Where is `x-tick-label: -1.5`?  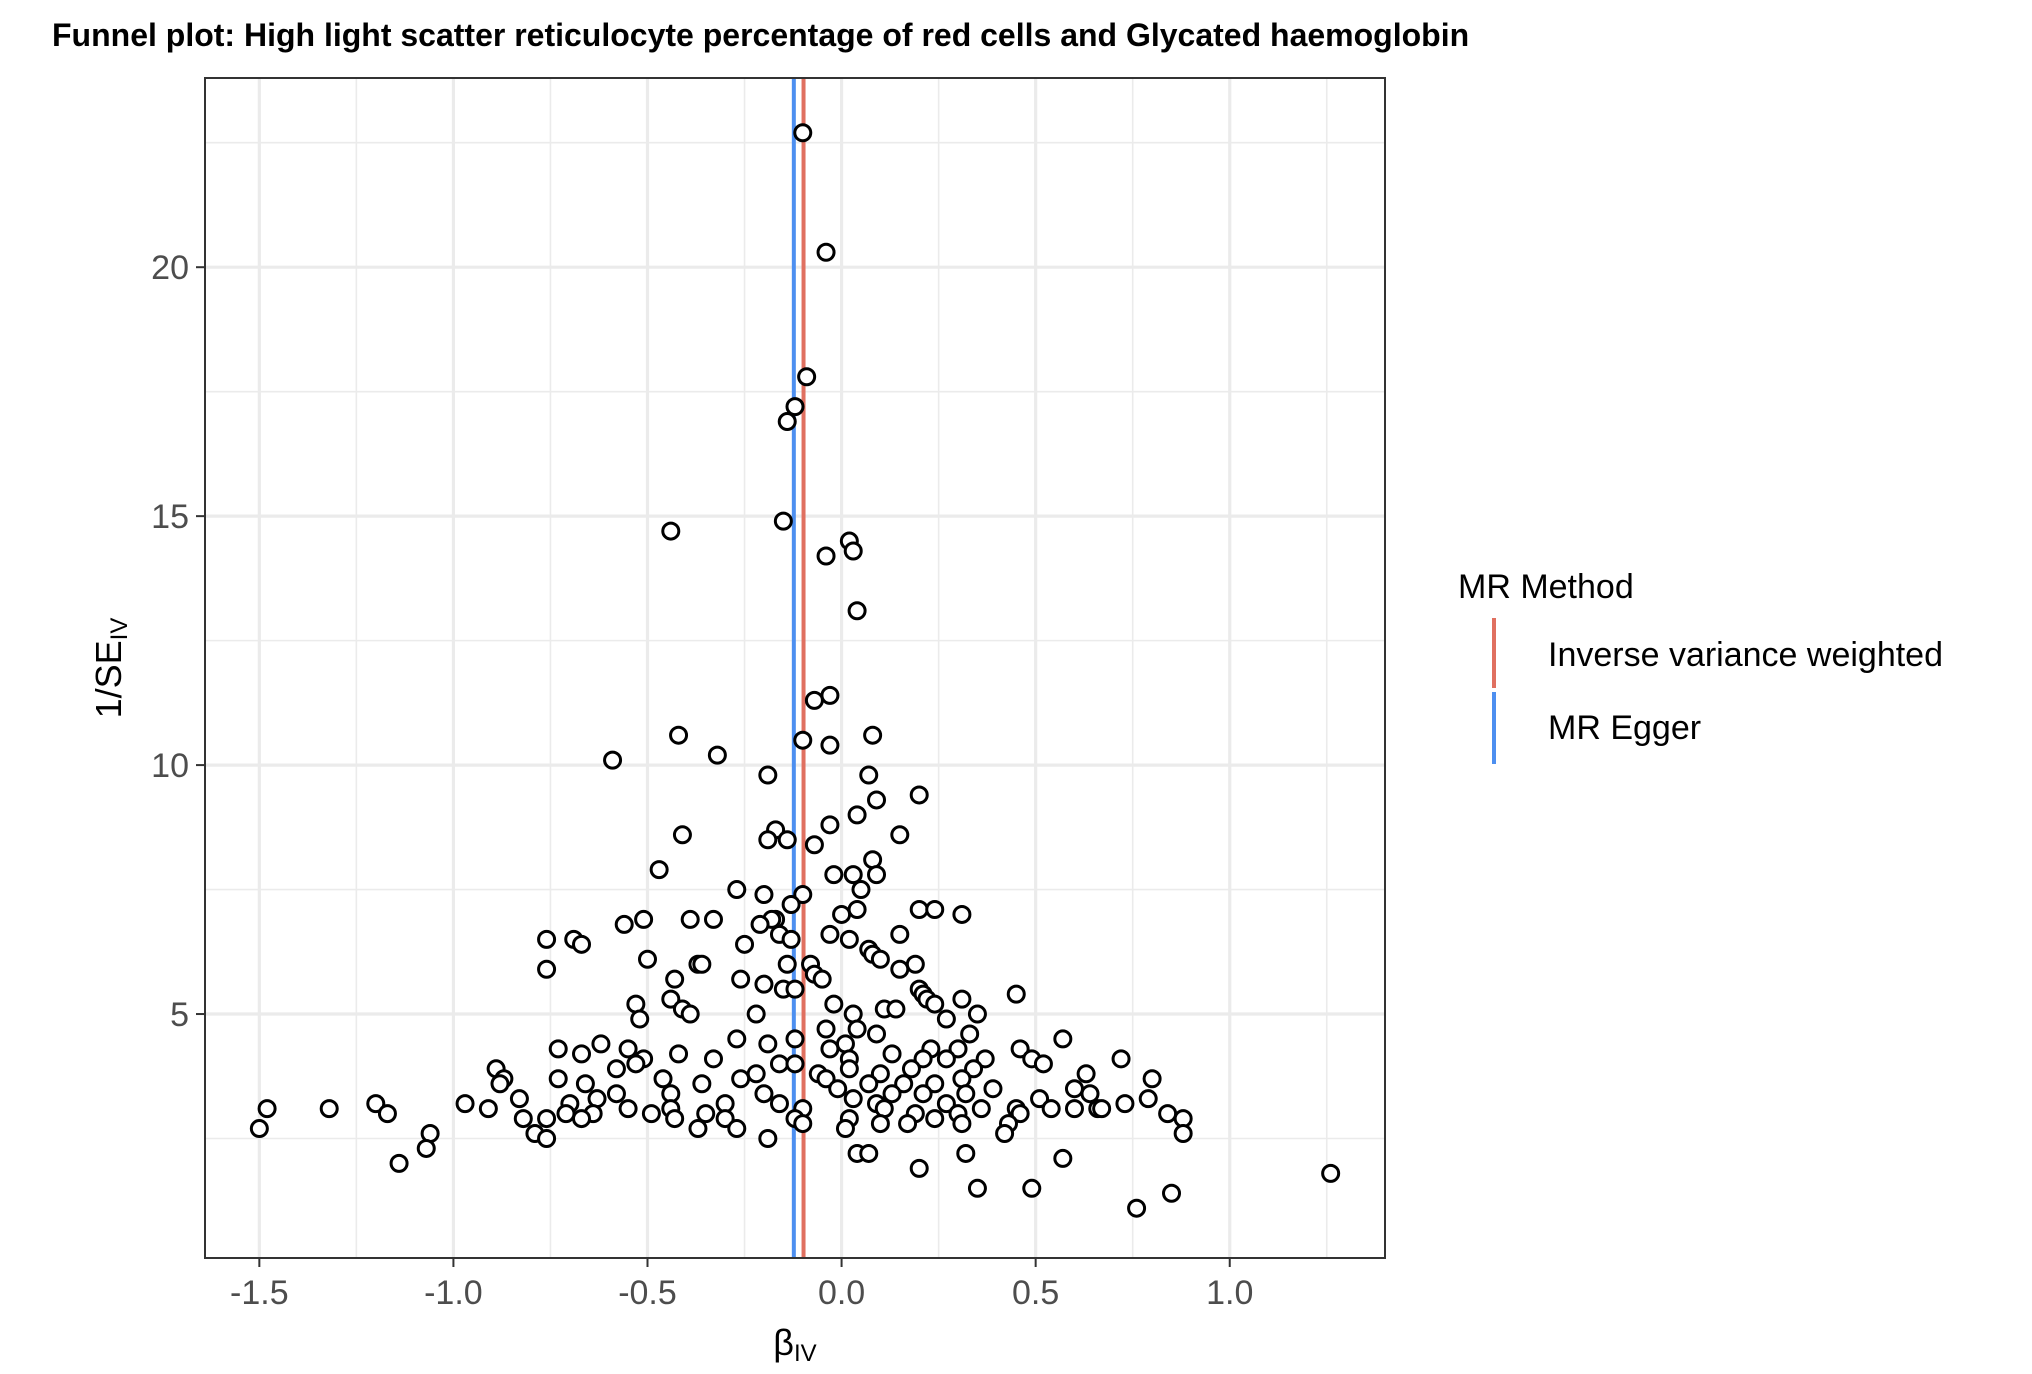
x-tick-label: -1.5 is located at coordinates (259, 1293).